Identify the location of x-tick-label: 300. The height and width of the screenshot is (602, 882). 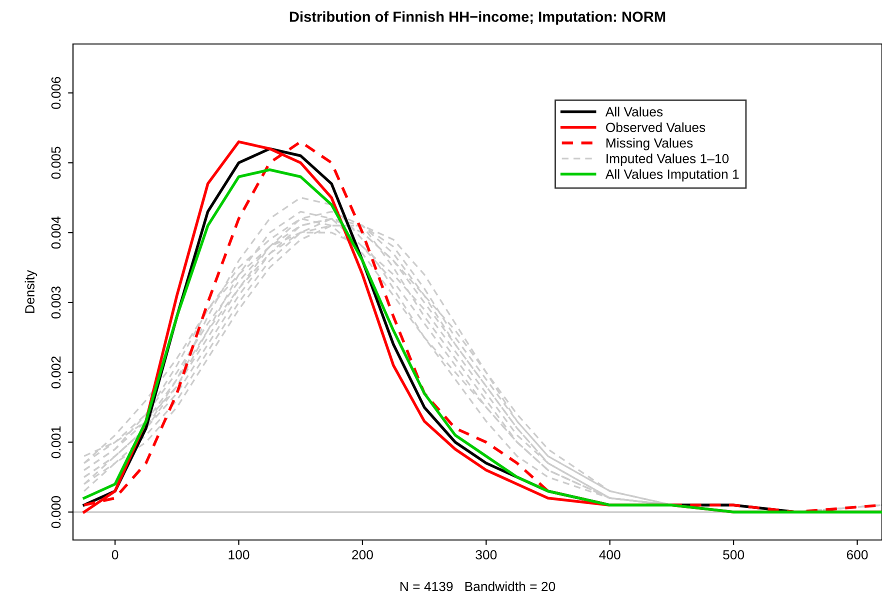
(486, 555).